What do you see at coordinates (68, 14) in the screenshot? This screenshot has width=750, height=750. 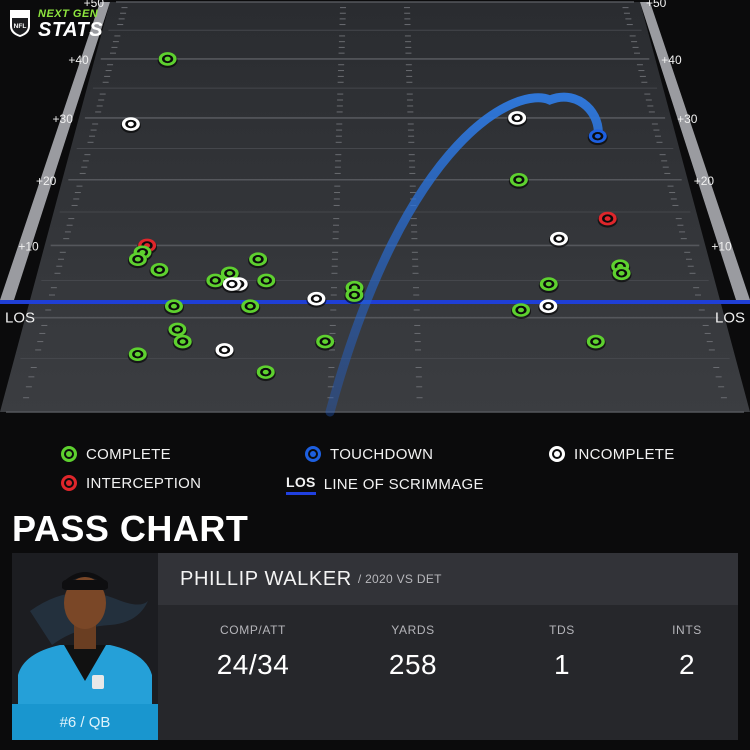 I see `brand-line-1: NEXT GEN` at bounding box center [68, 14].